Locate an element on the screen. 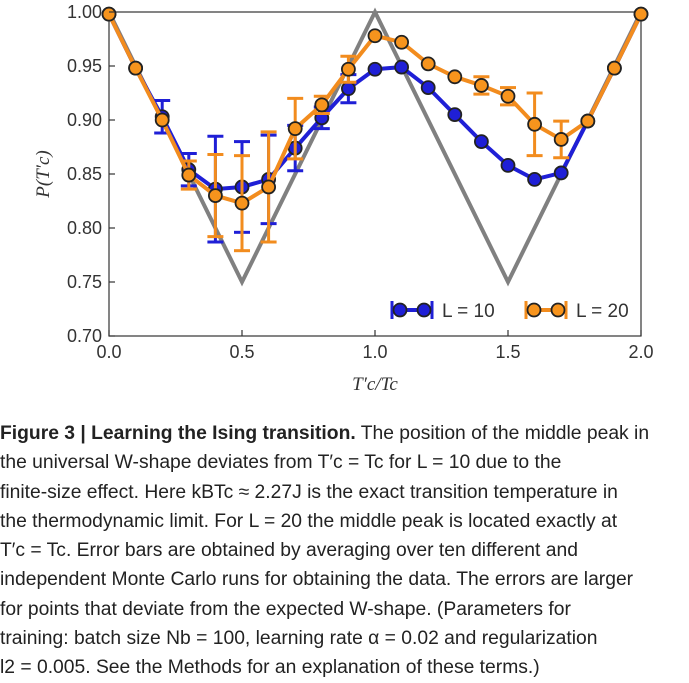 This screenshot has height=683, width=689. x-tick-label: 1.0 is located at coordinates (374, 352).